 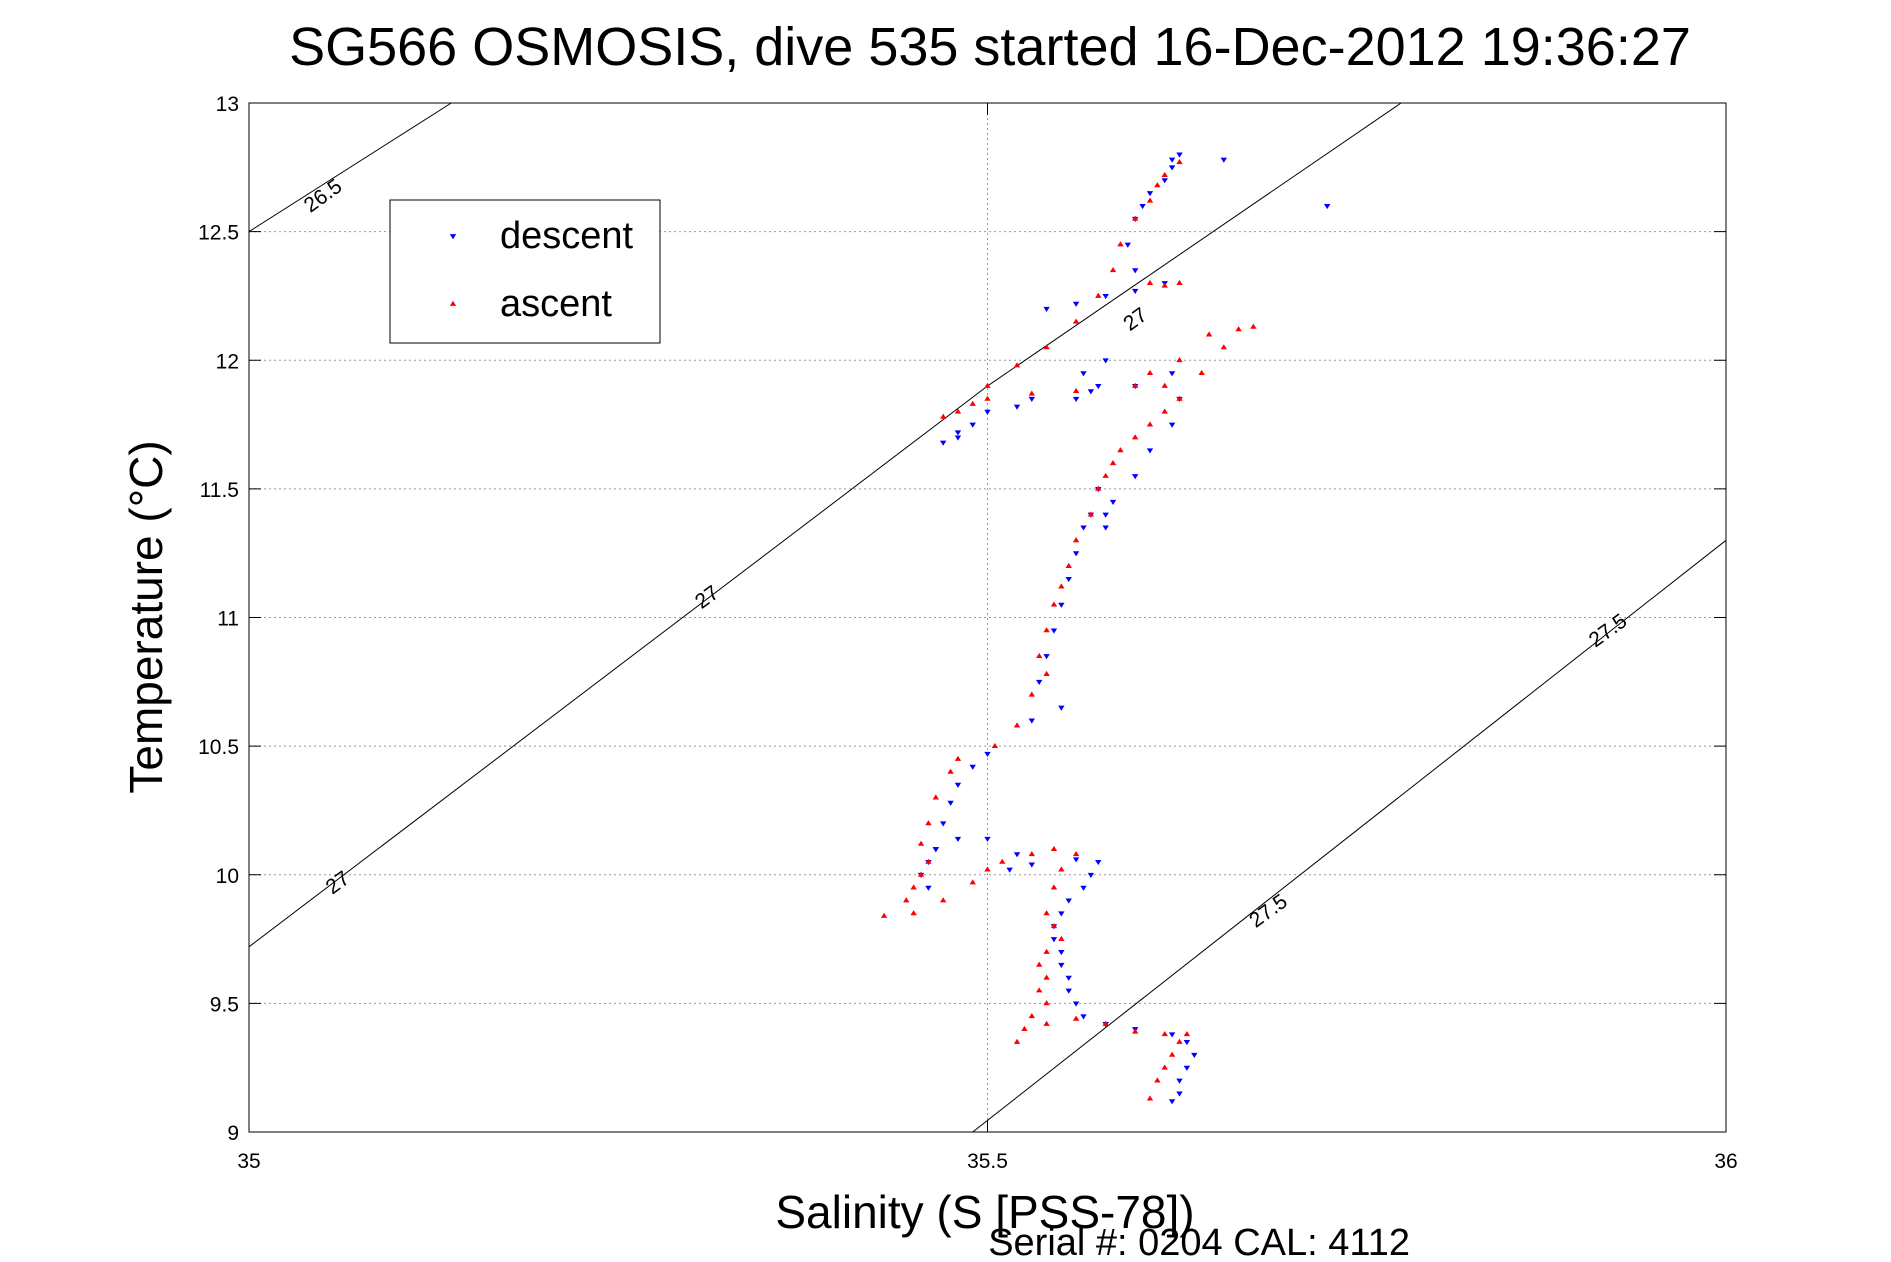 I want to click on legend-box, so click(x=525, y=271).